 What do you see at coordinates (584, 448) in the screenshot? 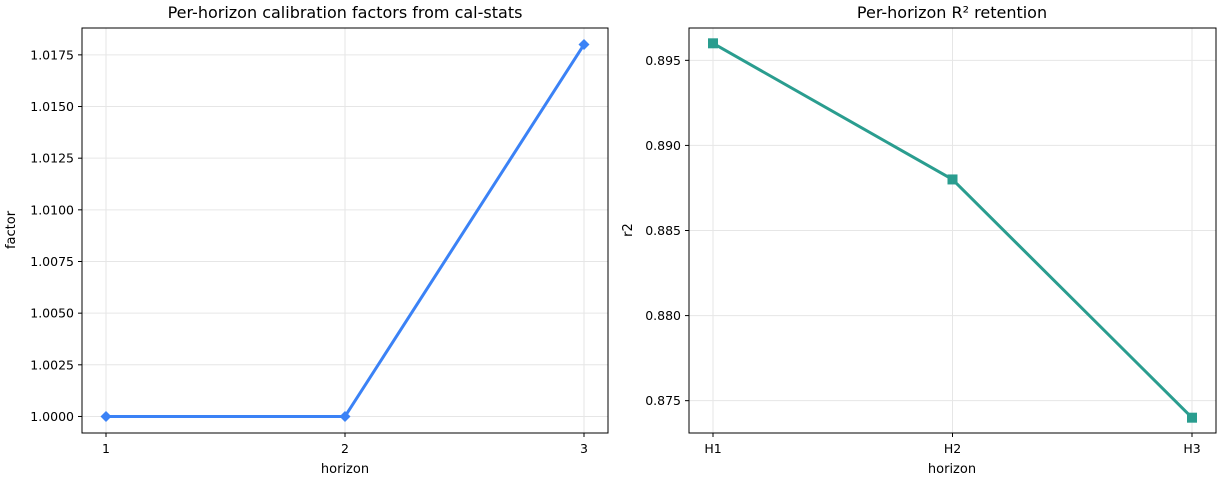
I see `x-tick-label: 3` at bounding box center [584, 448].